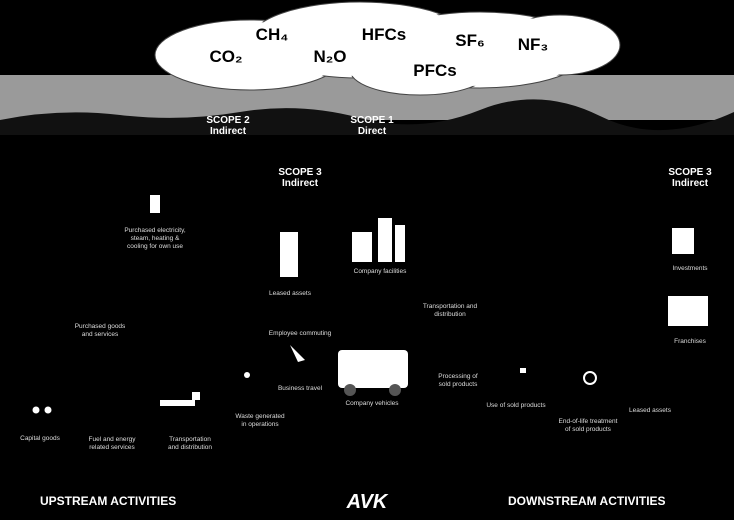 The height and width of the screenshot is (520, 734). Describe the element at coordinates (300, 333) in the screenshot. I see `activity-label: Employee commuting` at that location.